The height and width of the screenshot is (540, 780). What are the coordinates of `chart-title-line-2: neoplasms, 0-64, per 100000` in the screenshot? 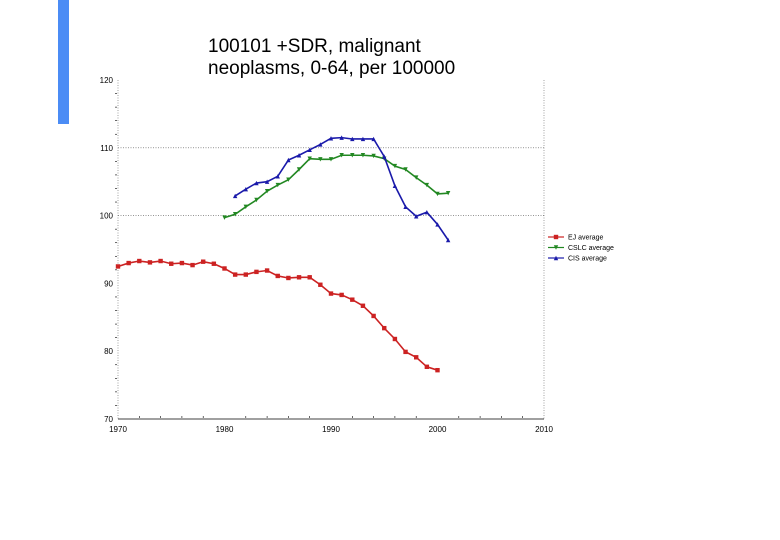 It's located at (332, 68).